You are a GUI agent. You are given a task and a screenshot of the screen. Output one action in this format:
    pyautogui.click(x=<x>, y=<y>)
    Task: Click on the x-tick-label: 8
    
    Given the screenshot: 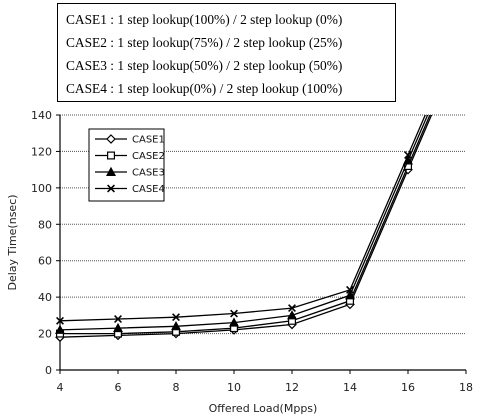 What is the action you would take?
    pyautogui.click(x=176, y=387)
    